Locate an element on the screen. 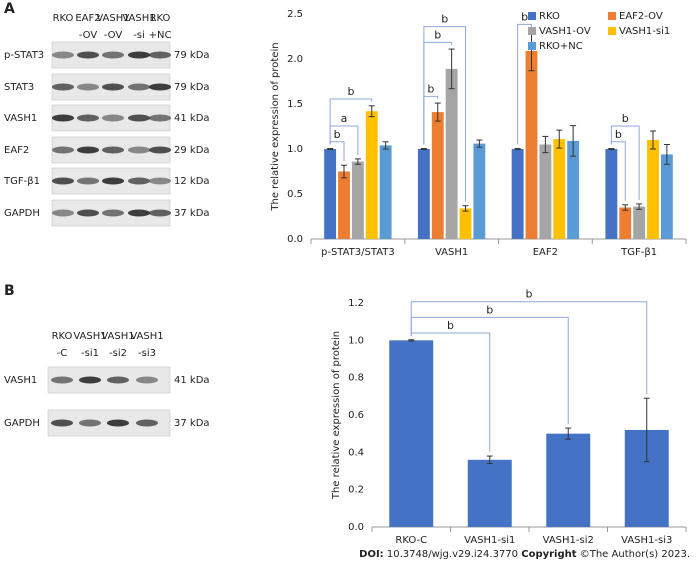  y-tick-label: 0.6 is located at coordinates (356, 415).